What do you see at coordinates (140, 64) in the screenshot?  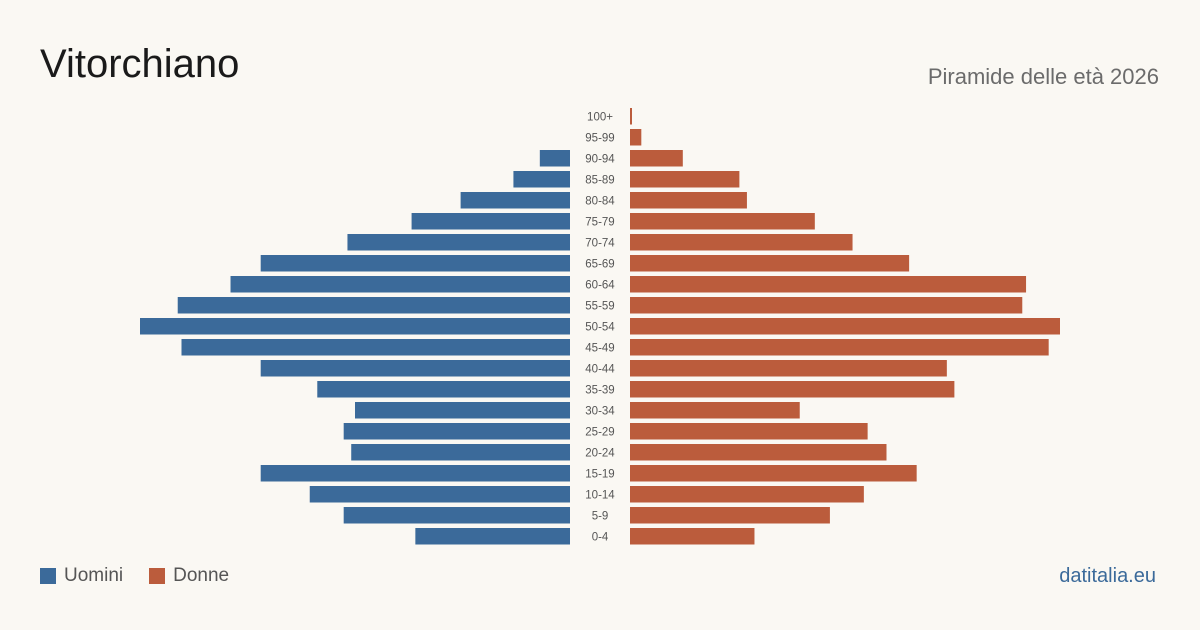 I see `page-title: Vitorchiano` at bounding box center [140, 64].